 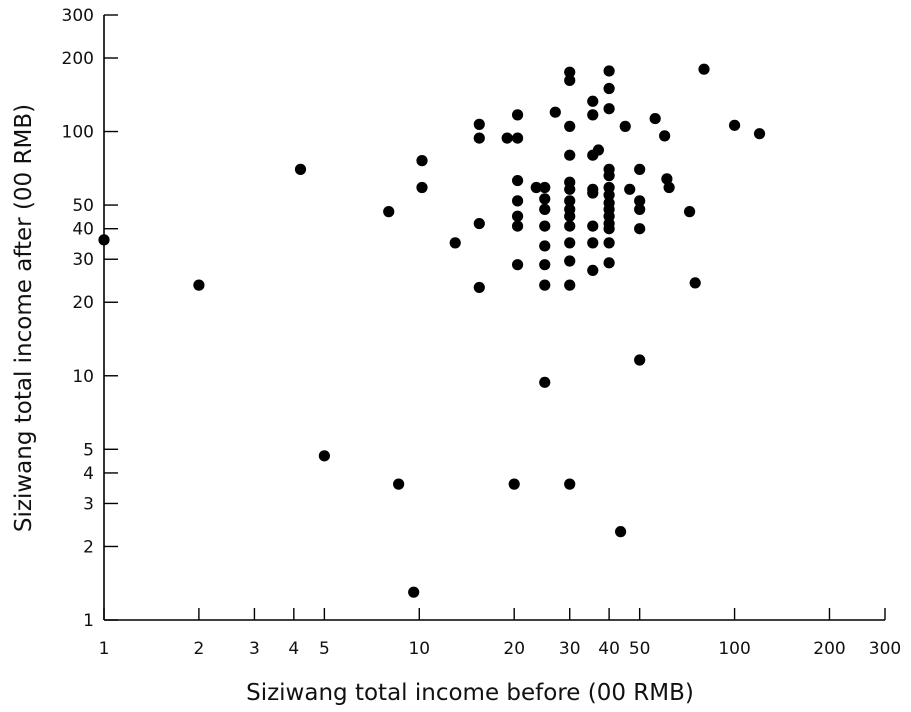 I want to click on y-tick-label: 2, so click(x=88, y=547).